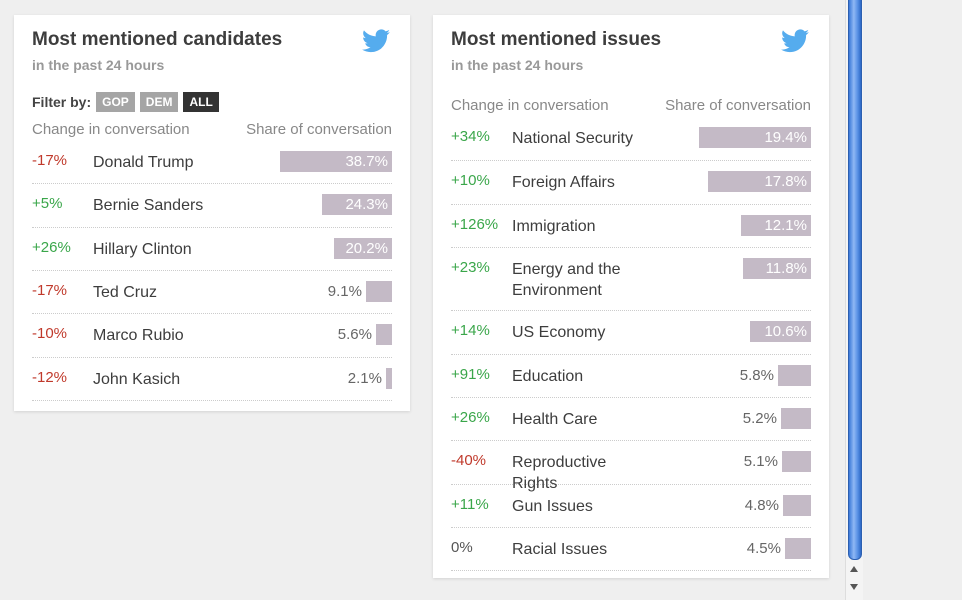 The height and width of the screenshot is (600, 962). What do you see at coordinates (159, 102) in the screenshot?
I see `filter-dem-button: DEM` at bounding box center [159, 102].